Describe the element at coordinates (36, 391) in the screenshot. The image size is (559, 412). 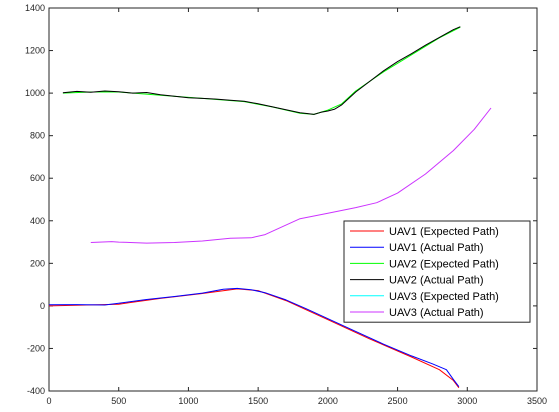
I see `y-tick-label: -400` at that location.